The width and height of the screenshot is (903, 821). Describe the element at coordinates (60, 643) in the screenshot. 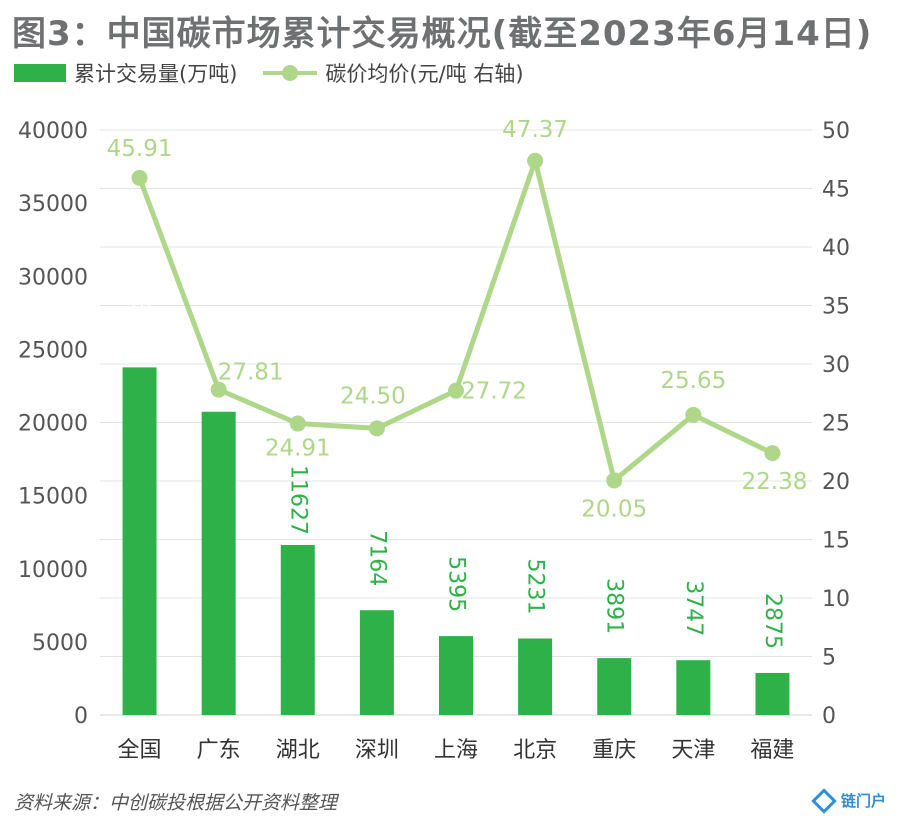

I see `left-axis-tick-label: 5000` at that location.